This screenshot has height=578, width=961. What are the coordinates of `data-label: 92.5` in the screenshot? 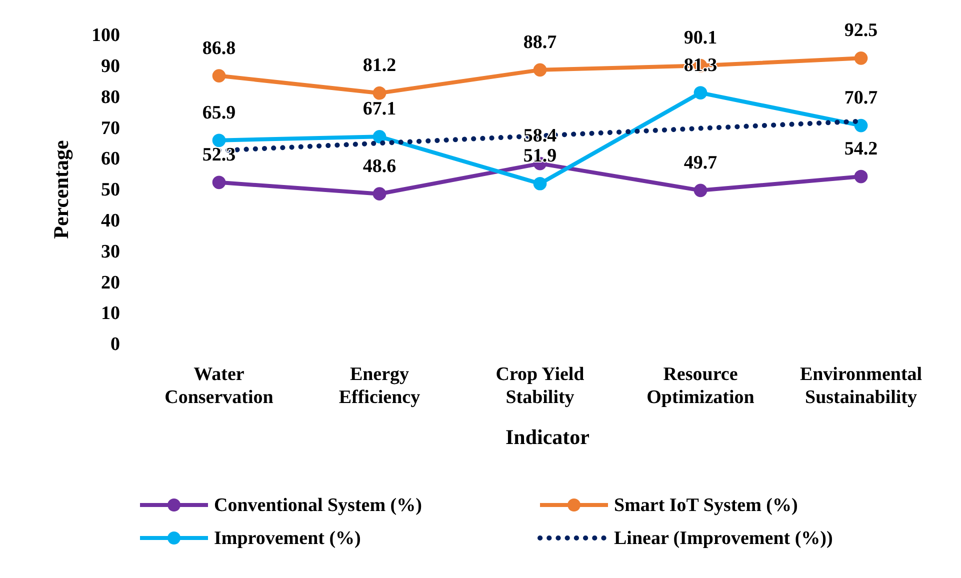 It's located at (861, 31).